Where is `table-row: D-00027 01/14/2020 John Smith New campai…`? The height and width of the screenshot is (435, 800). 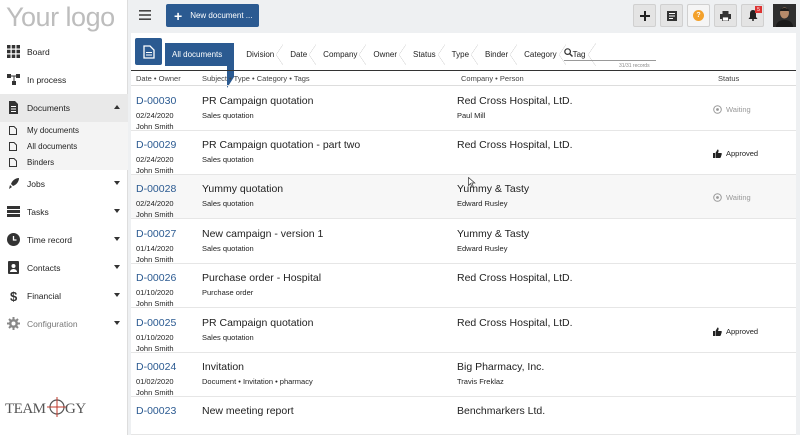 table-row: D-00027 01/14/2020 John Smith New campai… is located at coordinates (463, 242).